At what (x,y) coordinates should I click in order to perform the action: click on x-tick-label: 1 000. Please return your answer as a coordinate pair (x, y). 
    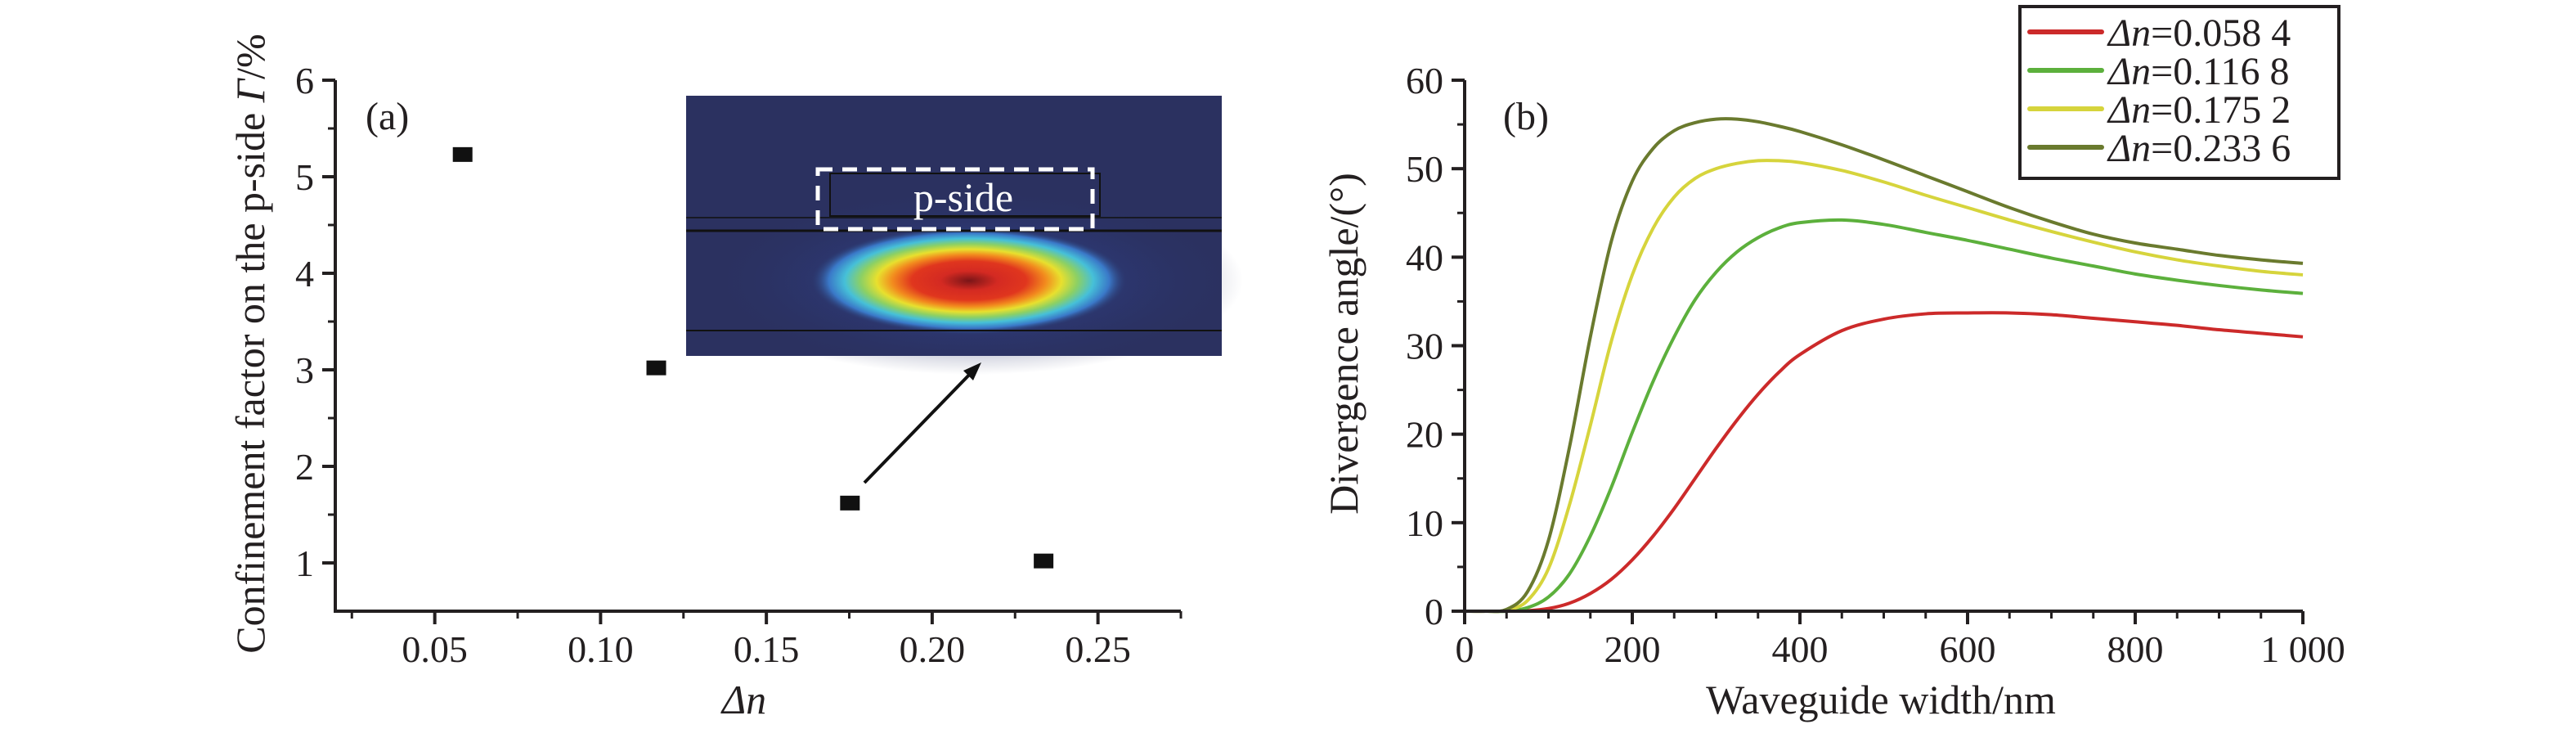
    Looking at the image, I should click on (2303, 649).